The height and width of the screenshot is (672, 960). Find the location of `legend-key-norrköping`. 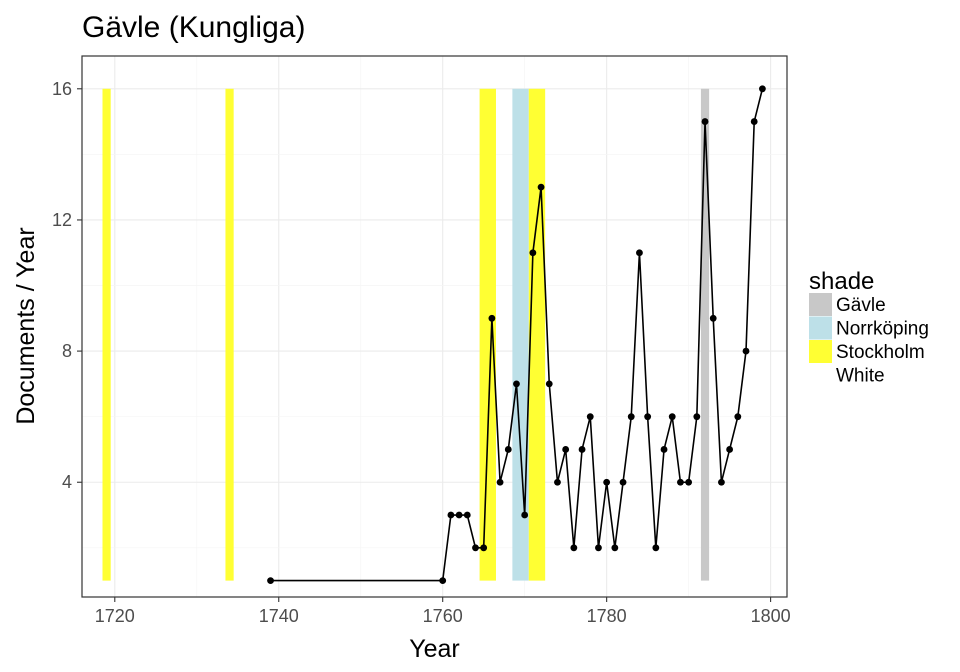

legend-key-norrköping is located at coordinates (820, 328).